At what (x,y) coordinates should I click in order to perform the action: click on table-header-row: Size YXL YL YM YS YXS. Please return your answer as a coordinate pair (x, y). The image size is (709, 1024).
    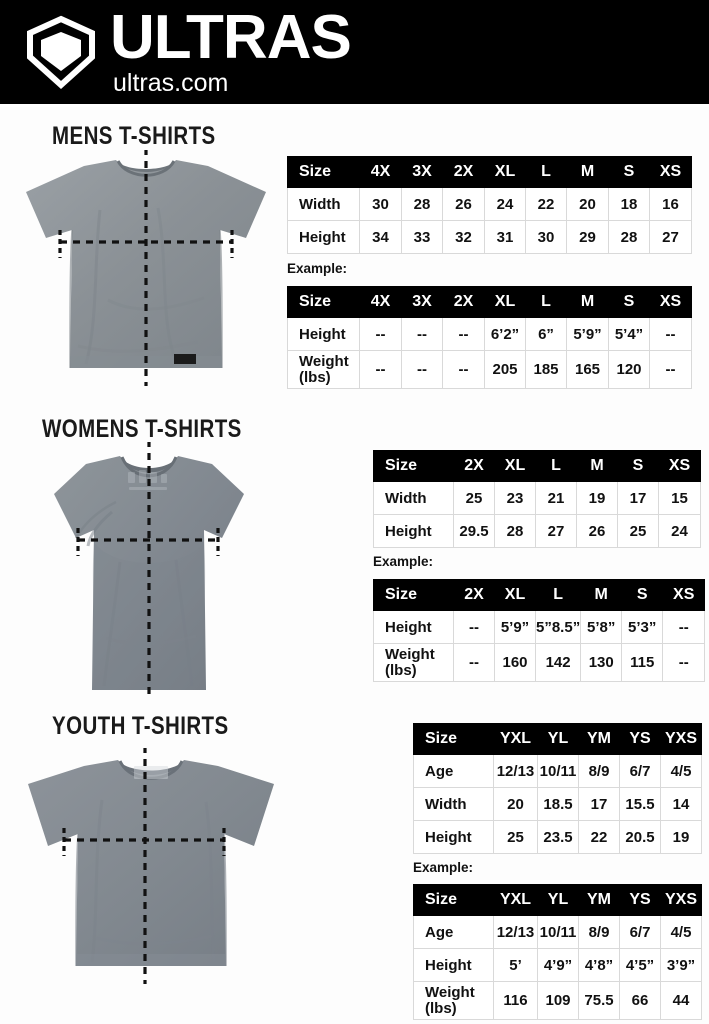
    Looking at the image, I should click on (557, 739).